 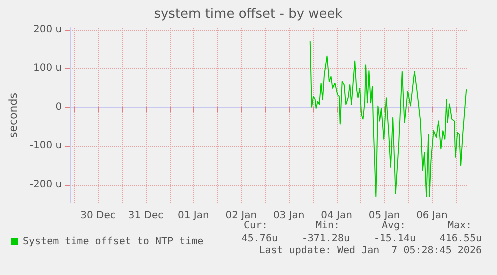 I want to click on x-tick-label: 30 Dec, so click(x=98, y=216).